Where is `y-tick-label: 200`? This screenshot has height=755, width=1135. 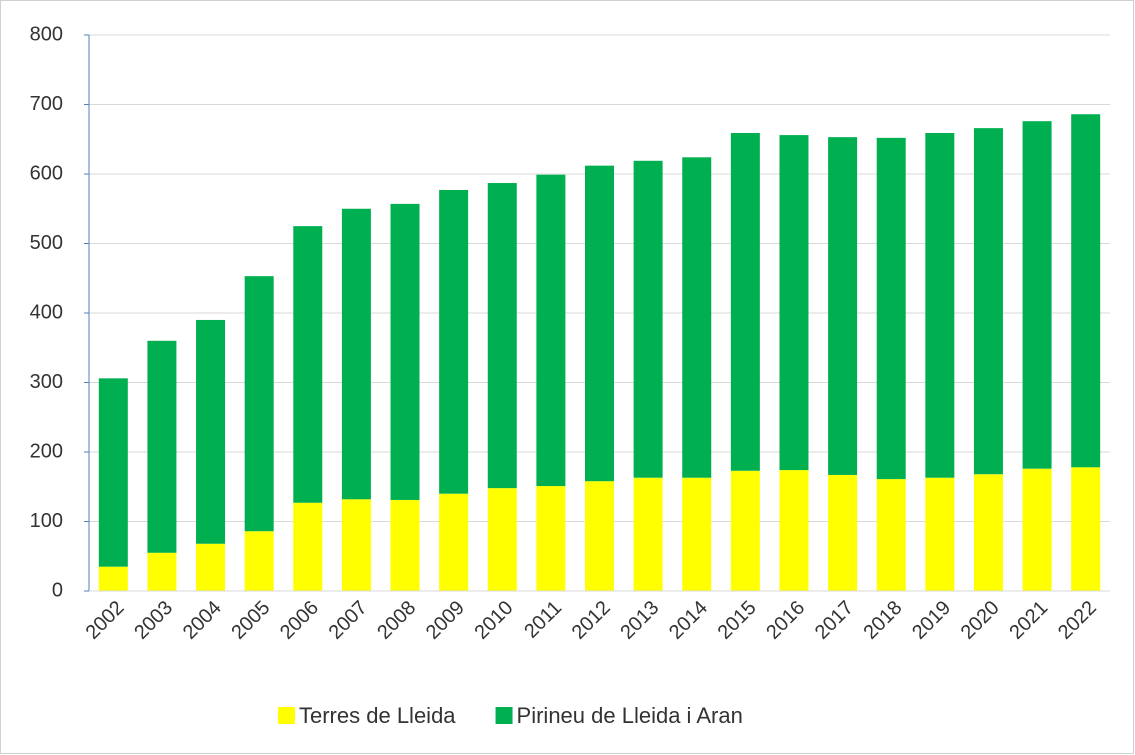 y-tick-label: 200 is located at coordinates (46, 451).